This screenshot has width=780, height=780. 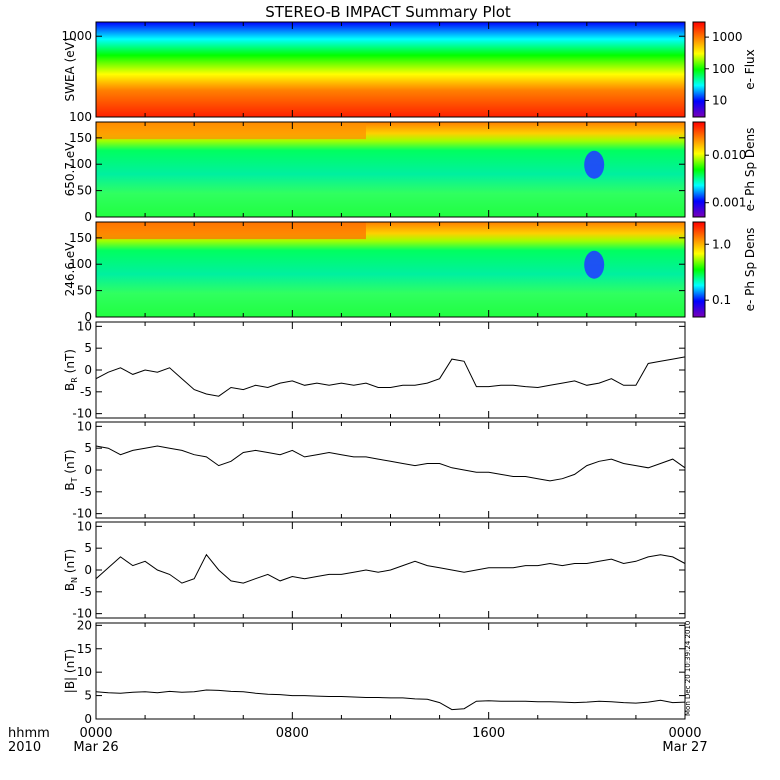 What do you see at coordinates (95, 747) in the screenshot?
I see `date-tick-label: Mar 26` at bounding box center [95, 747].